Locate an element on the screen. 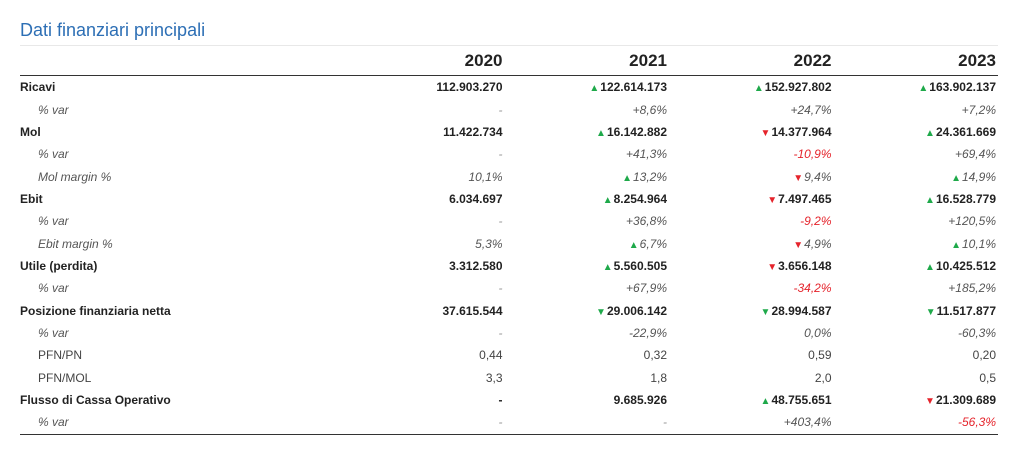 This screenshot has height=461, width=1010. value-cell-2022: ▼9,4% is located at coordinates (751, 176).